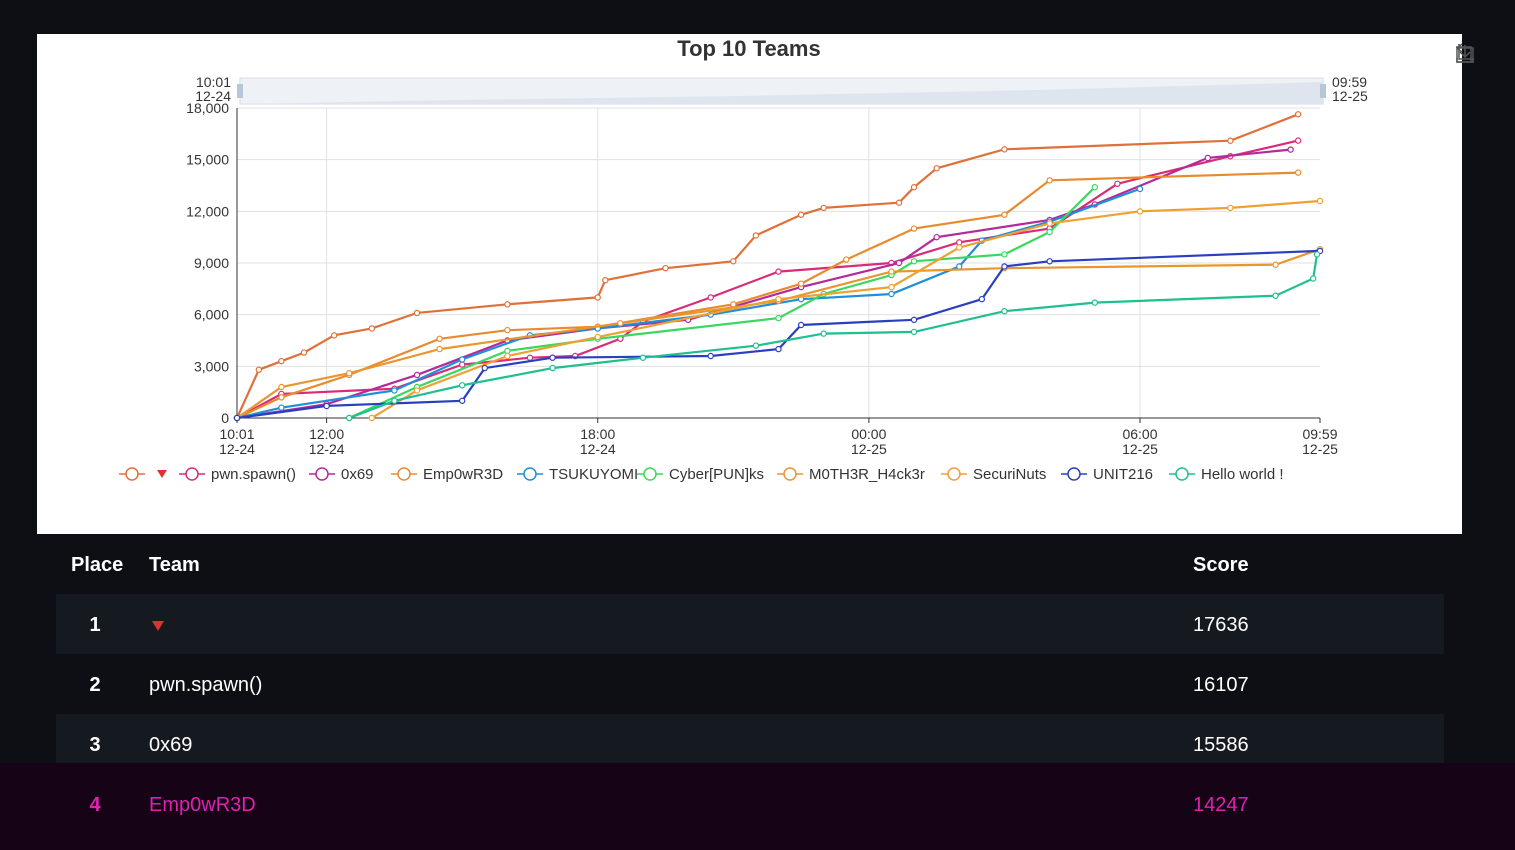  I want to click on legend-item-5: Cyber[PUN]ks, so click(700, 474).